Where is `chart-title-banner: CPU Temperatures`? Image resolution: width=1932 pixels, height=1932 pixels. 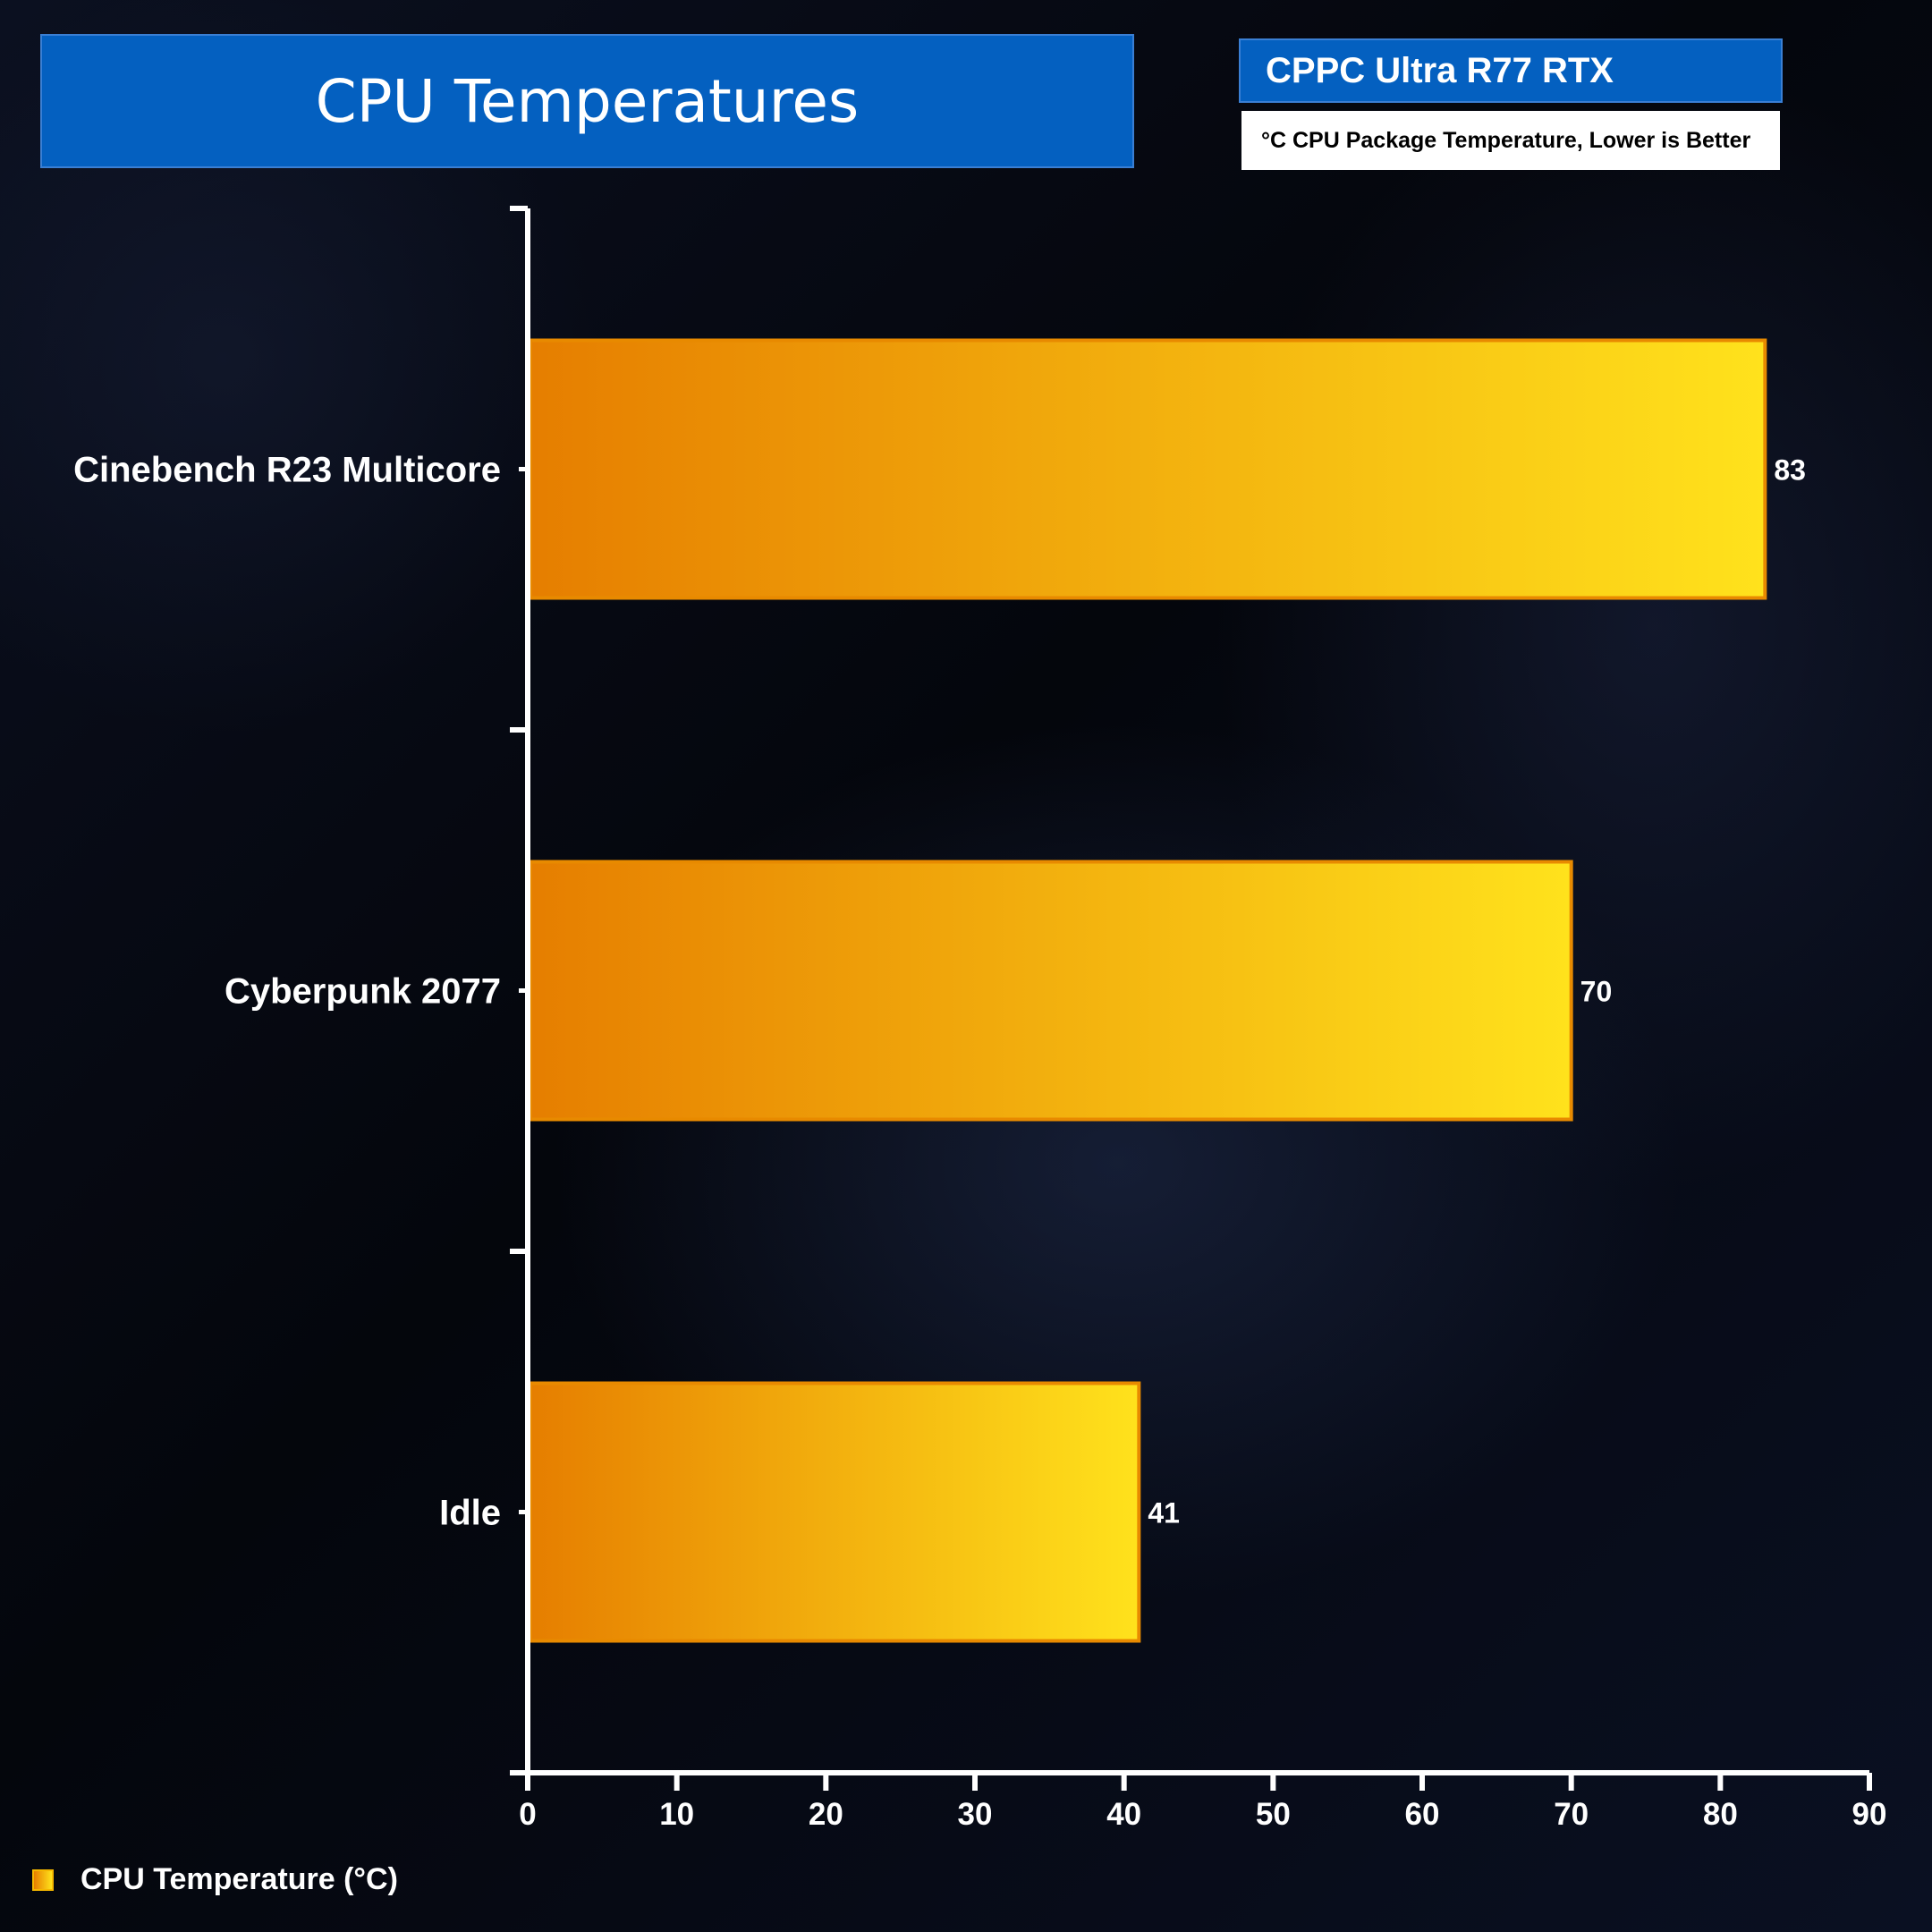 chart-title-banner: CPU Temperatures is located at coordinates (587, 101).